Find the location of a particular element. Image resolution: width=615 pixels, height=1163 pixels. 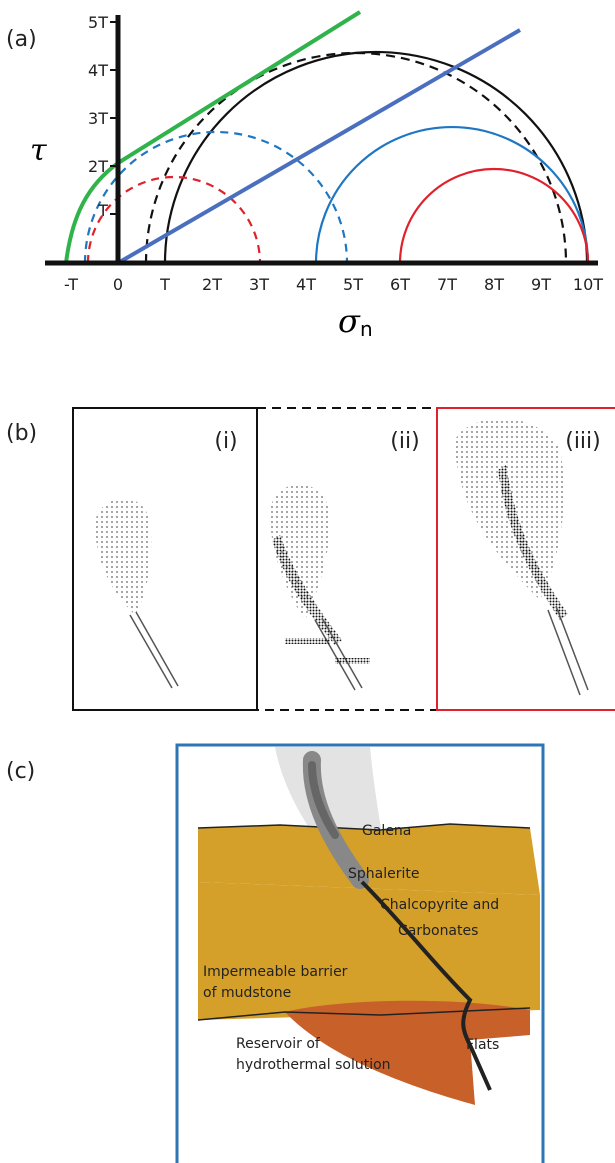

box-label: (ii) is located at coordinates (404, 441).